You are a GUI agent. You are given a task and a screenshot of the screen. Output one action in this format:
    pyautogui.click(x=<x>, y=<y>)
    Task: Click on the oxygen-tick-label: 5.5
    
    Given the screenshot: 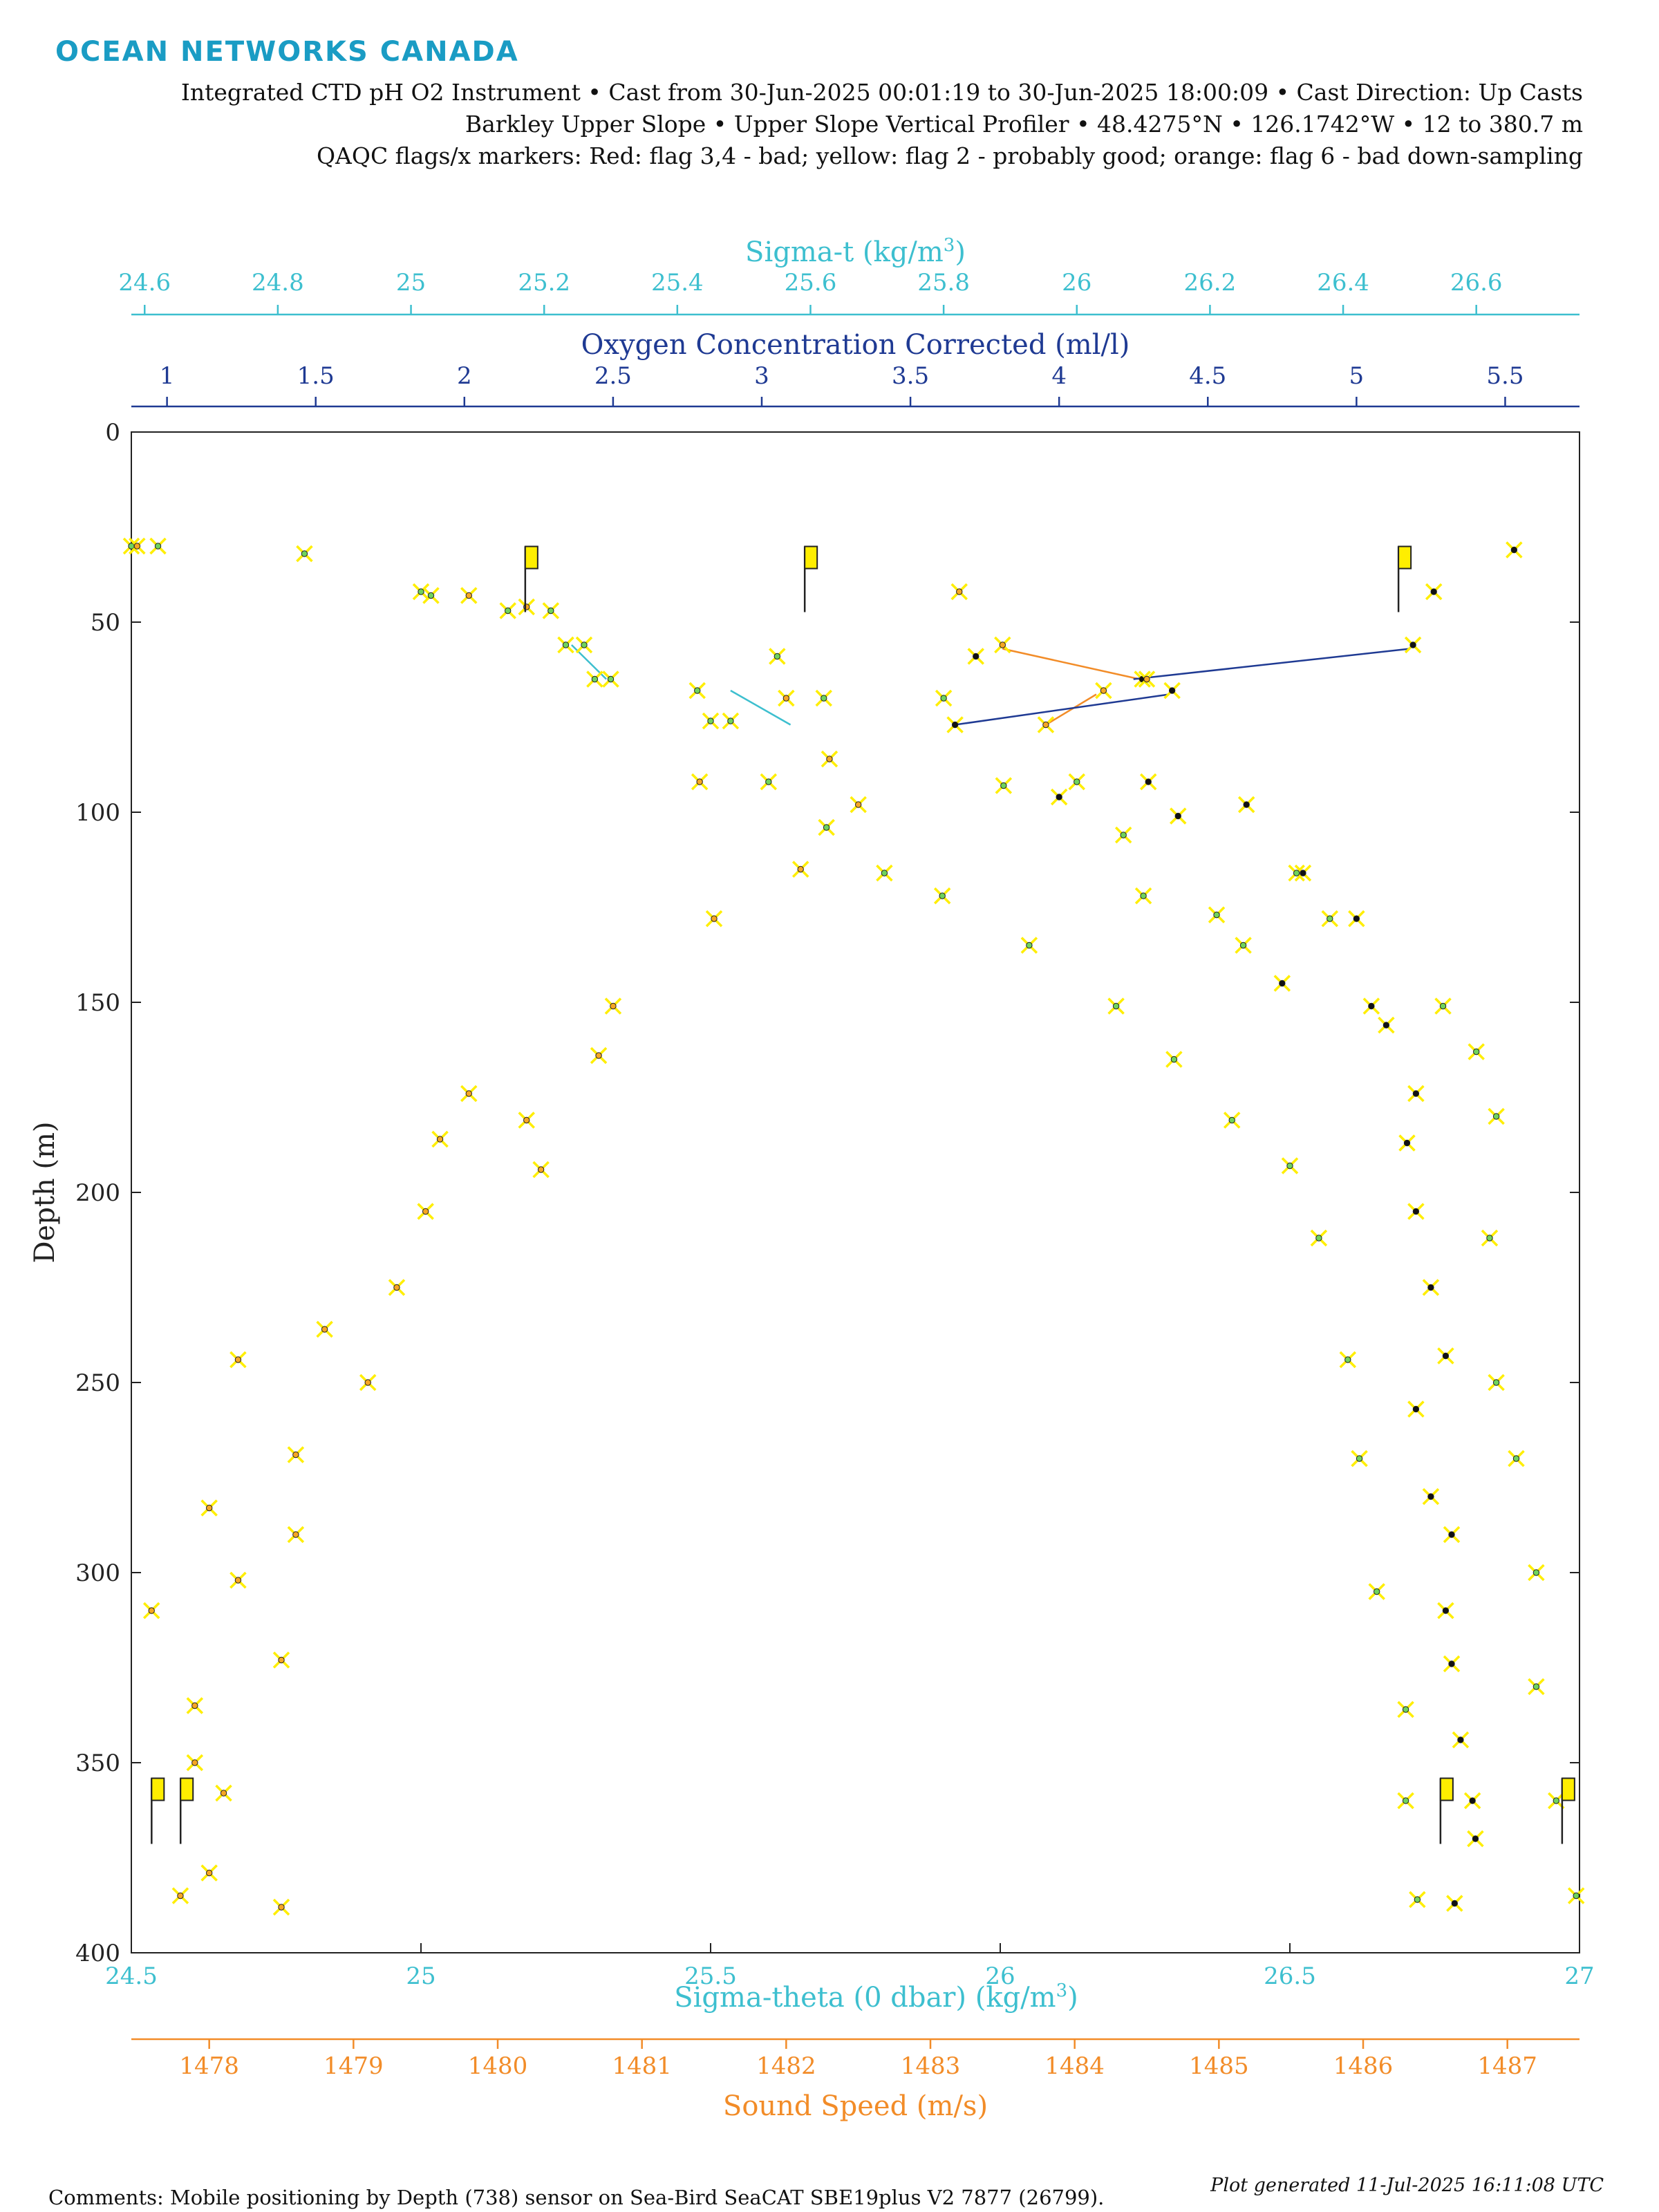 What is the action you would take?
    pyautogui.click(x=1505, y=376)
    